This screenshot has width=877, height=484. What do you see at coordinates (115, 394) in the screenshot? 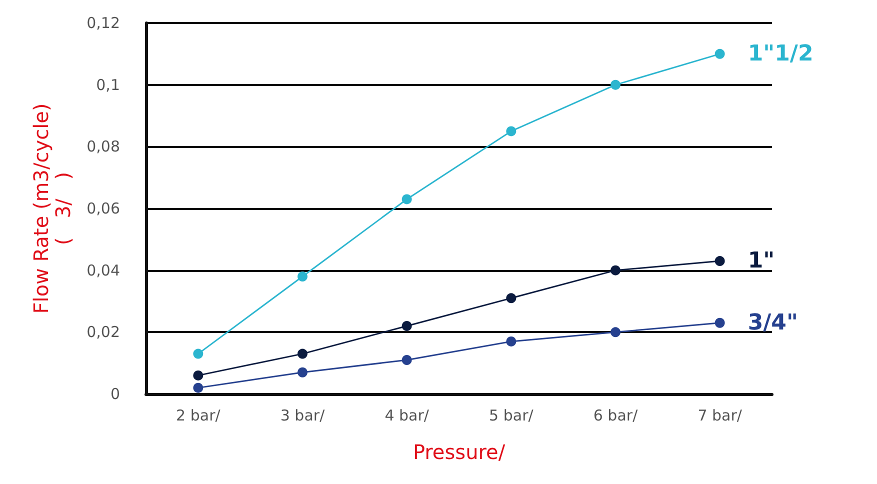
I see `y-tick-label: 0` at bounding box center [115, 394].